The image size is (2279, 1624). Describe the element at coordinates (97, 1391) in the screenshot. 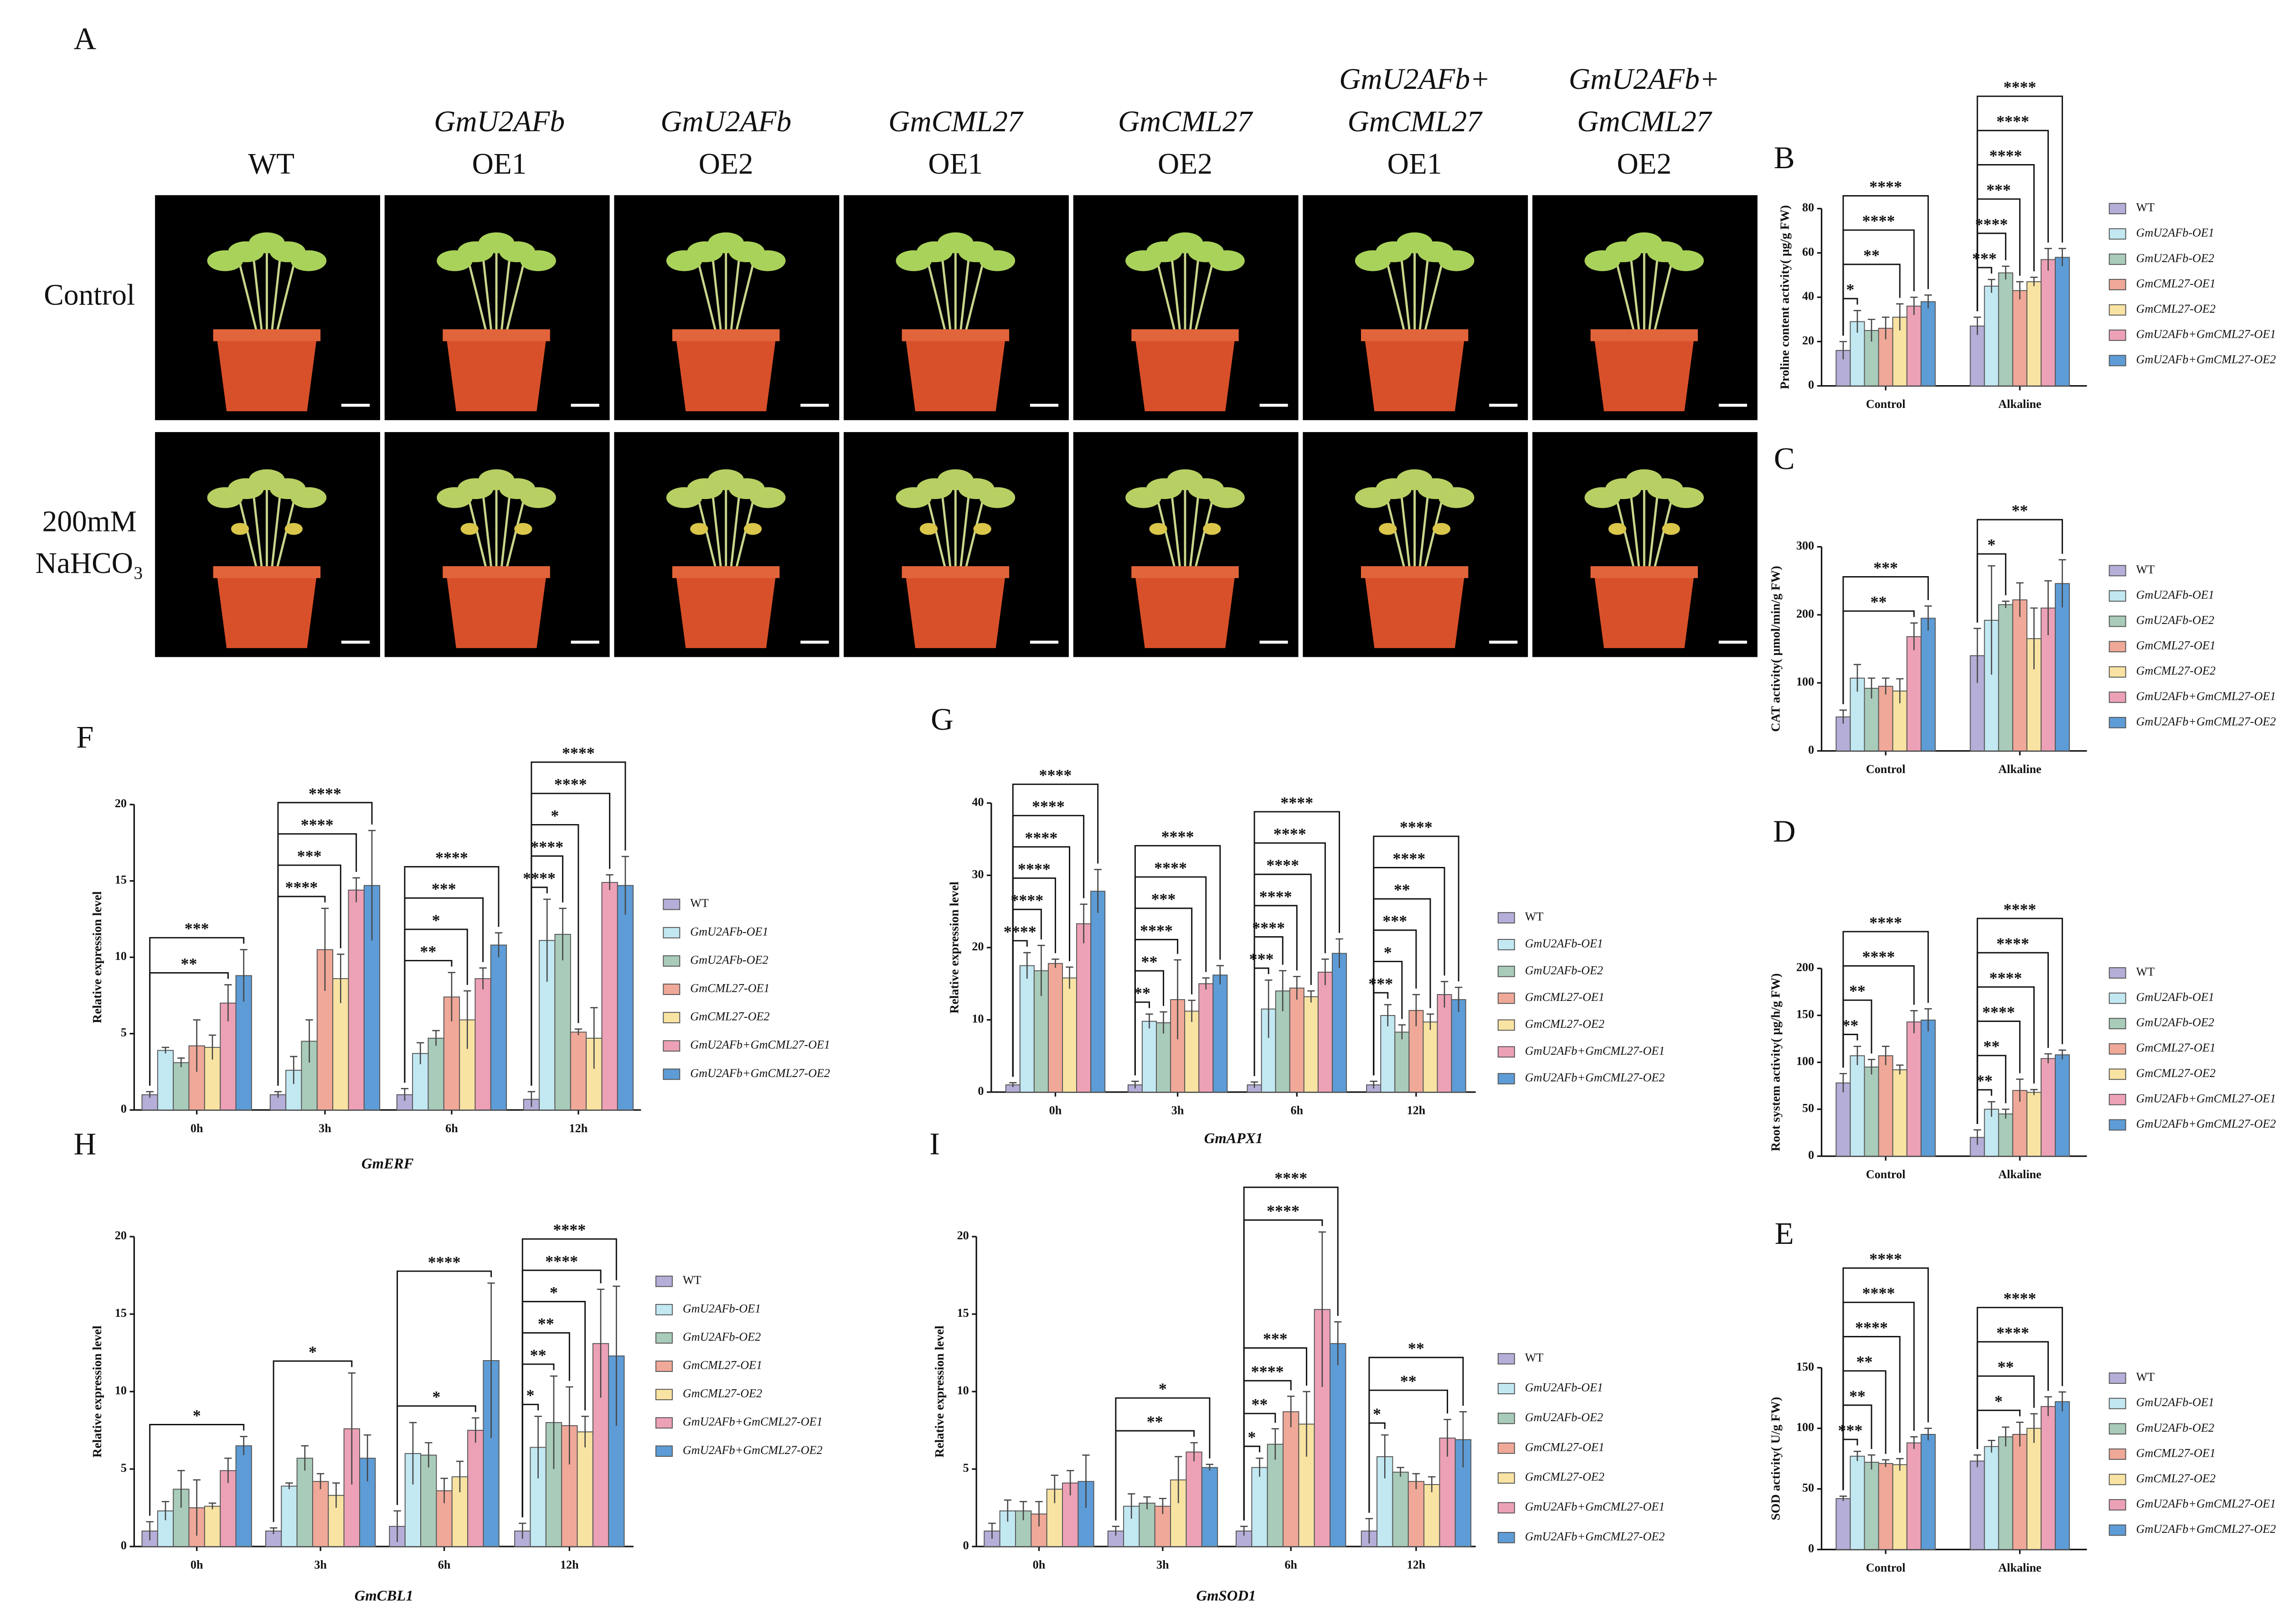

I see `y-axis-title: Relative expression level` at that location.